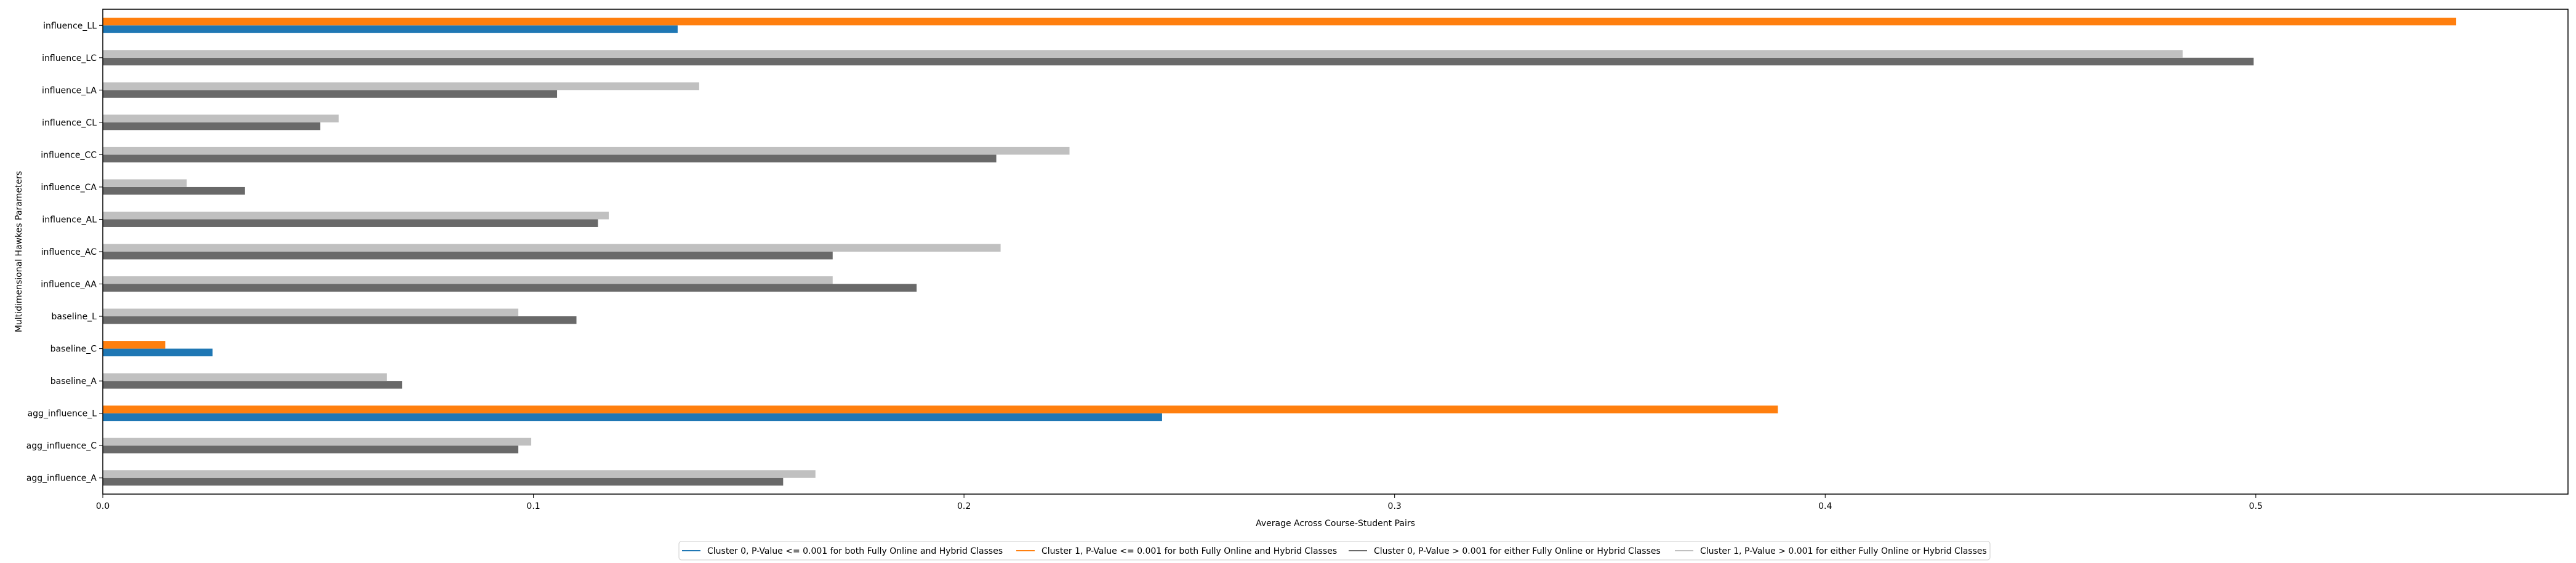 The height and width of the screenshot is (563, 2576). What do you see at coordinates (212, 126) in the screenshot?
I see `bar-s2-influence-cl` at bounding box center [212, 126].